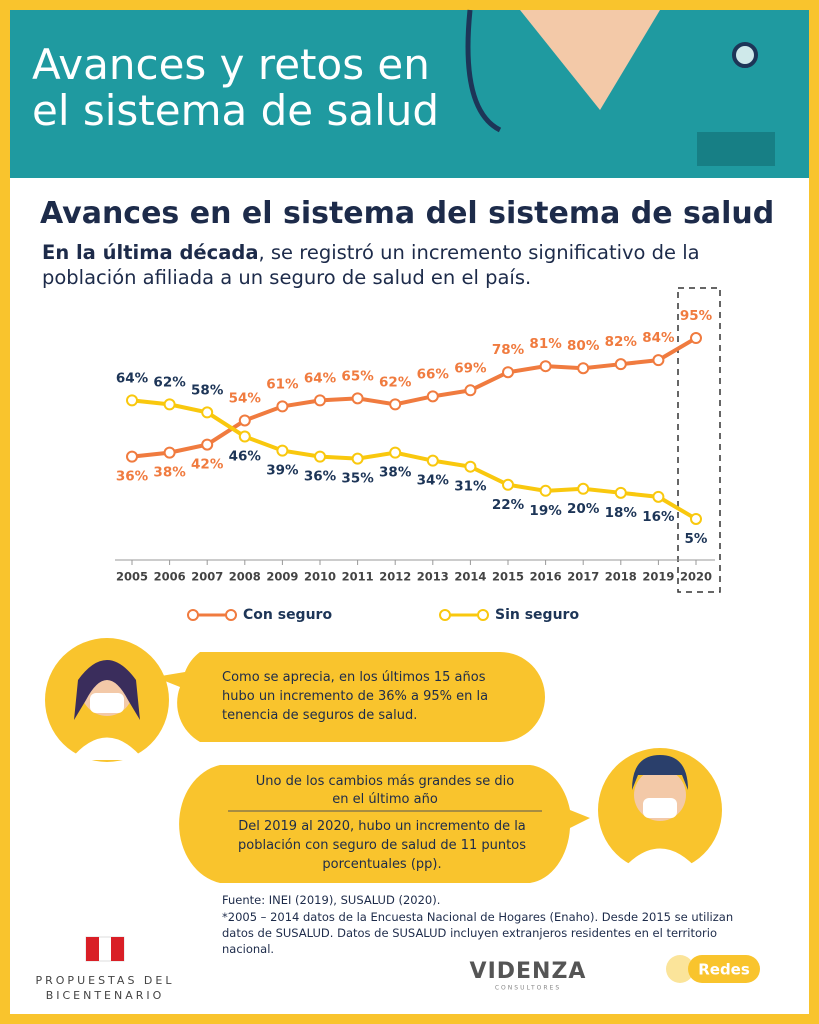 The width and height of the screenshot is (819, 1024). I want to click on videnza-sub: CONSULTORES, so click(528, 988).